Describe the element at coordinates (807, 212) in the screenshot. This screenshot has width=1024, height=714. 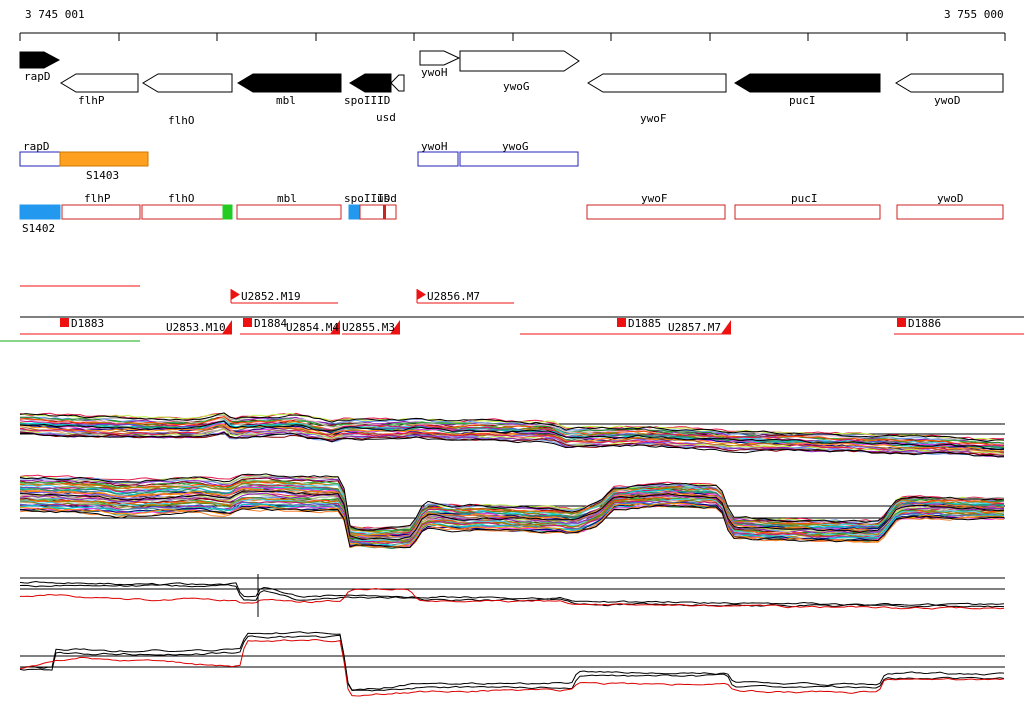
I see `feature-box-pucI` at that location.